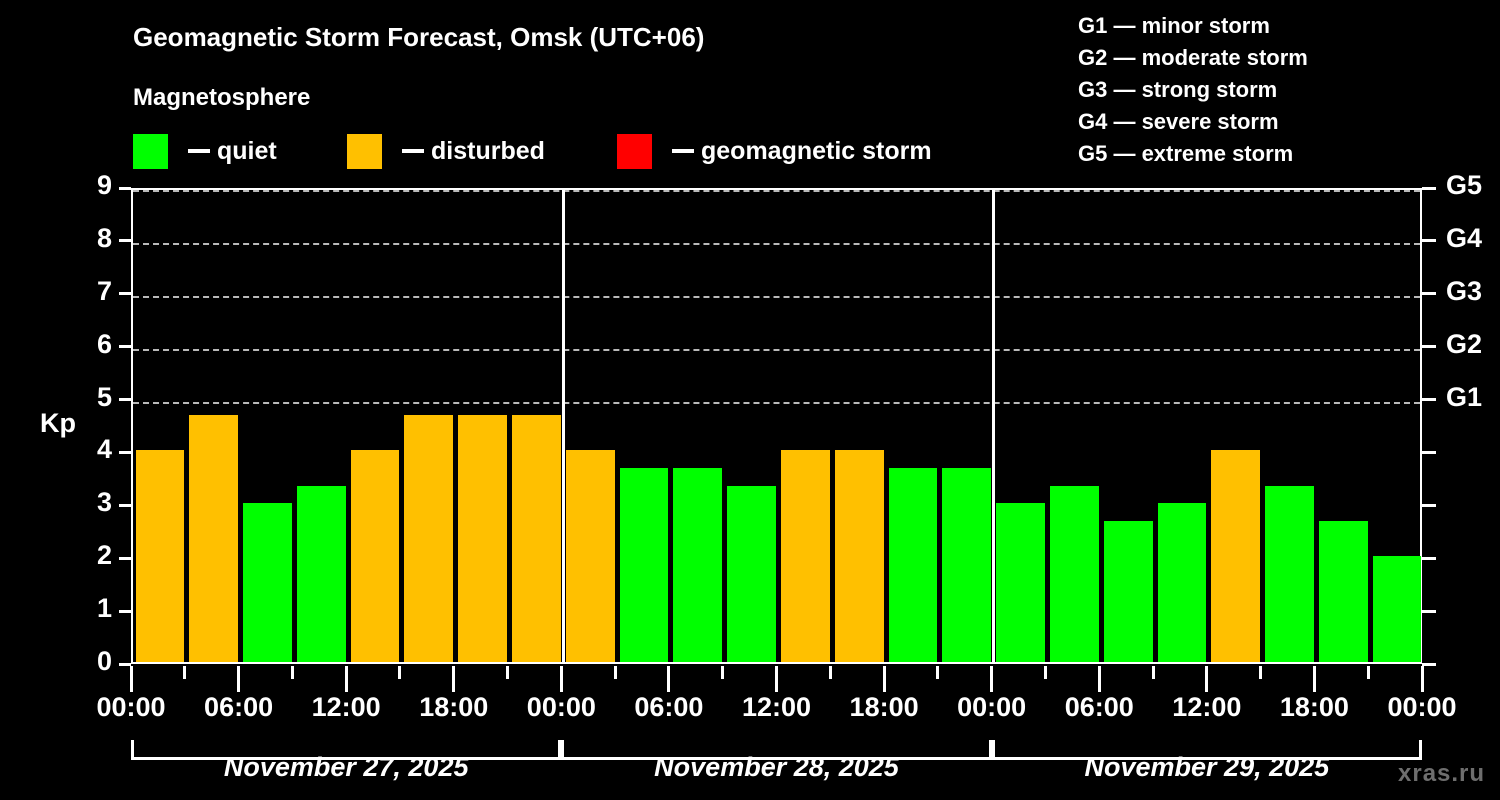 The width and height of the screenshot is (1500, 800). What do you see at coordinates (816, 150) in the screenshot?
I see `legend-label: geomagnetic storm` at bounding box center [816, 150].